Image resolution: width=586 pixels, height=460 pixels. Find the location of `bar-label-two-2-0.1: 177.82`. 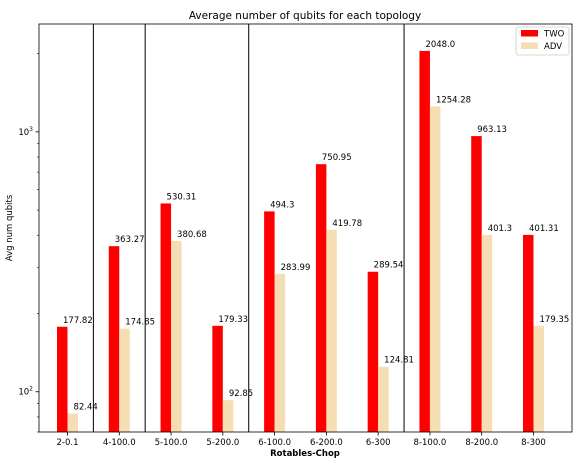

bar-label-two-2-0.1: 177.82 is located at coordinates (78, 321).